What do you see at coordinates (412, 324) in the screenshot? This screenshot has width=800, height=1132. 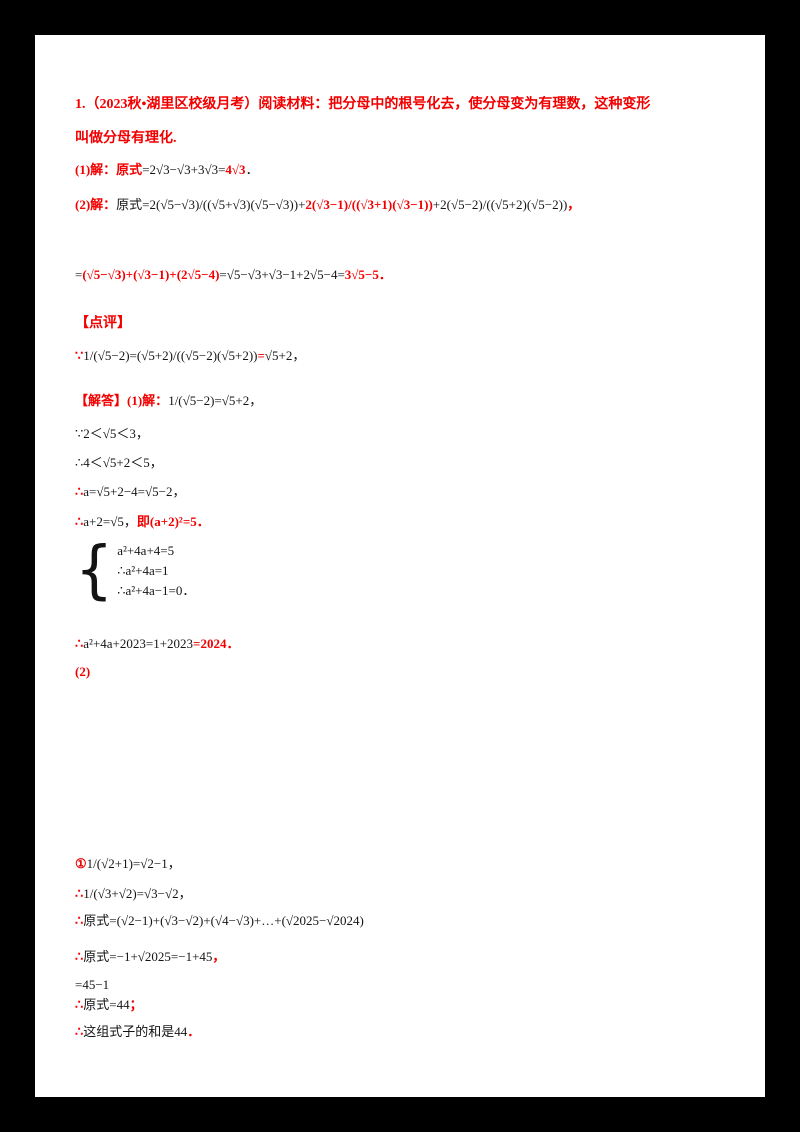 I see `review-heading: 【点评】` at bounding box center [412, 324].